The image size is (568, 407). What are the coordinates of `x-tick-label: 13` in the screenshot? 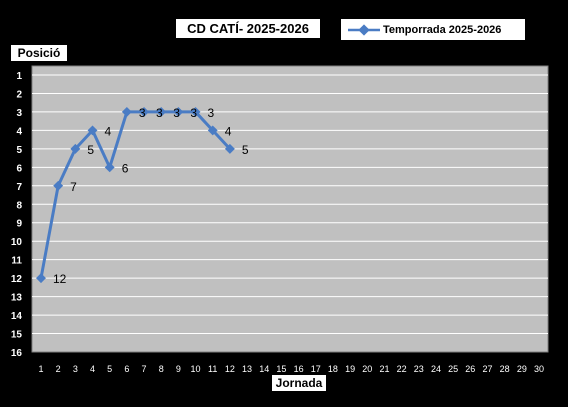 It's located at (247, 369).